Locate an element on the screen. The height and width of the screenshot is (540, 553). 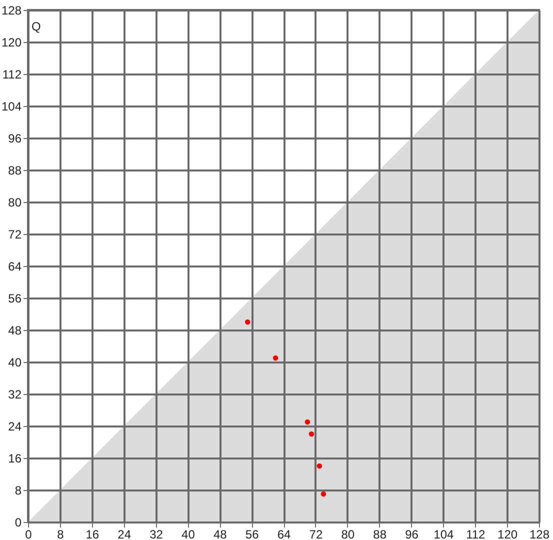
y-tick-label: 64 is located at coordinates (15, 267).